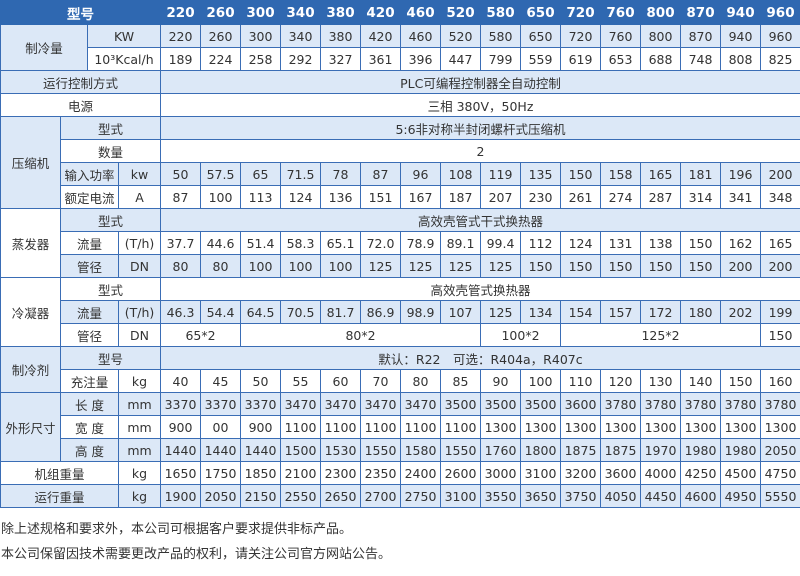 The height and width of the screenshot is (576, 800). I want to click on value-cell: 200, so click(780, 266).